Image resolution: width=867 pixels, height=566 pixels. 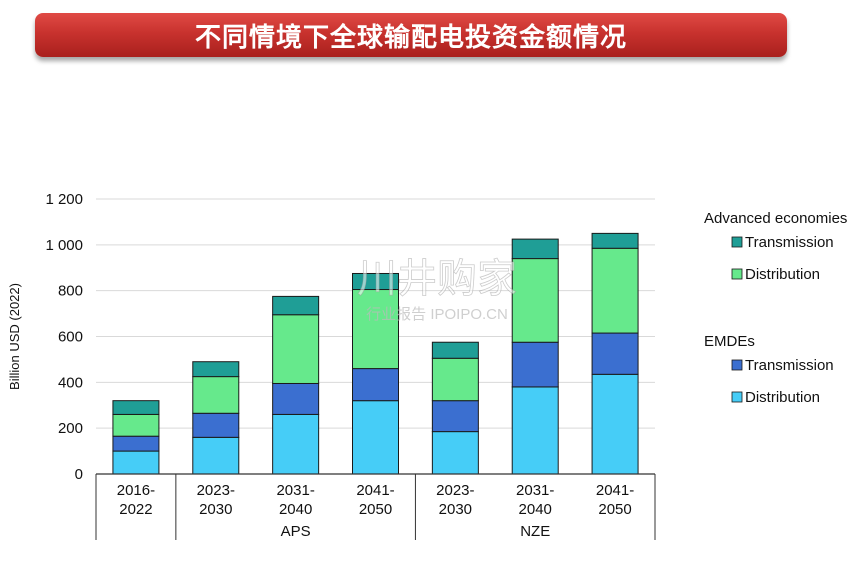 I want to click on x-group-label: APS, so click(x=296, y=531).